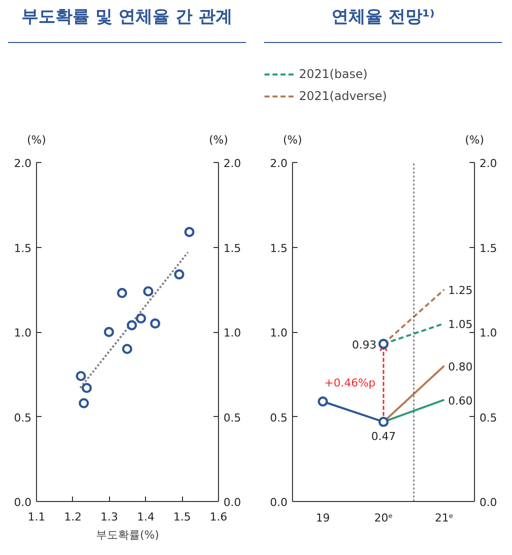 The height and width of the screenshot is (555, 512). Describe the element at coordinates (460, 325) in the screenshot. I see `data-label: 1.05` at that location.